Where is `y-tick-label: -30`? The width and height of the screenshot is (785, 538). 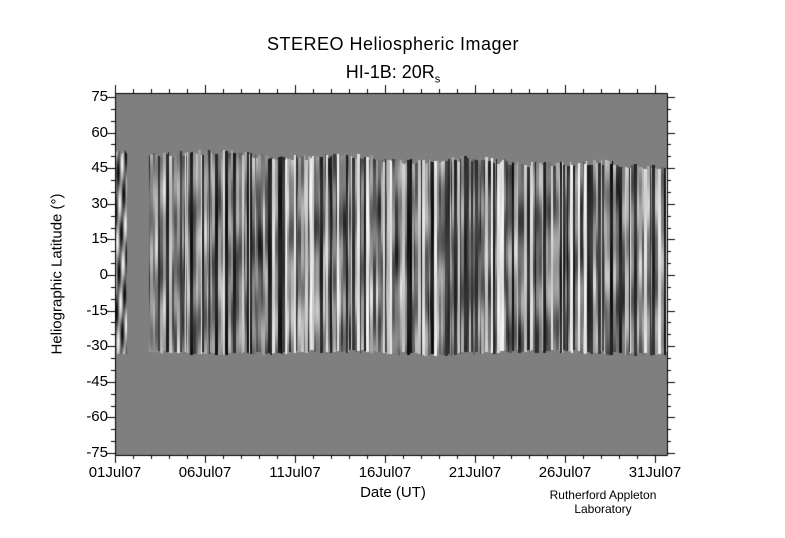 y-tick-label: -30 is located at coordinates (97, 345).